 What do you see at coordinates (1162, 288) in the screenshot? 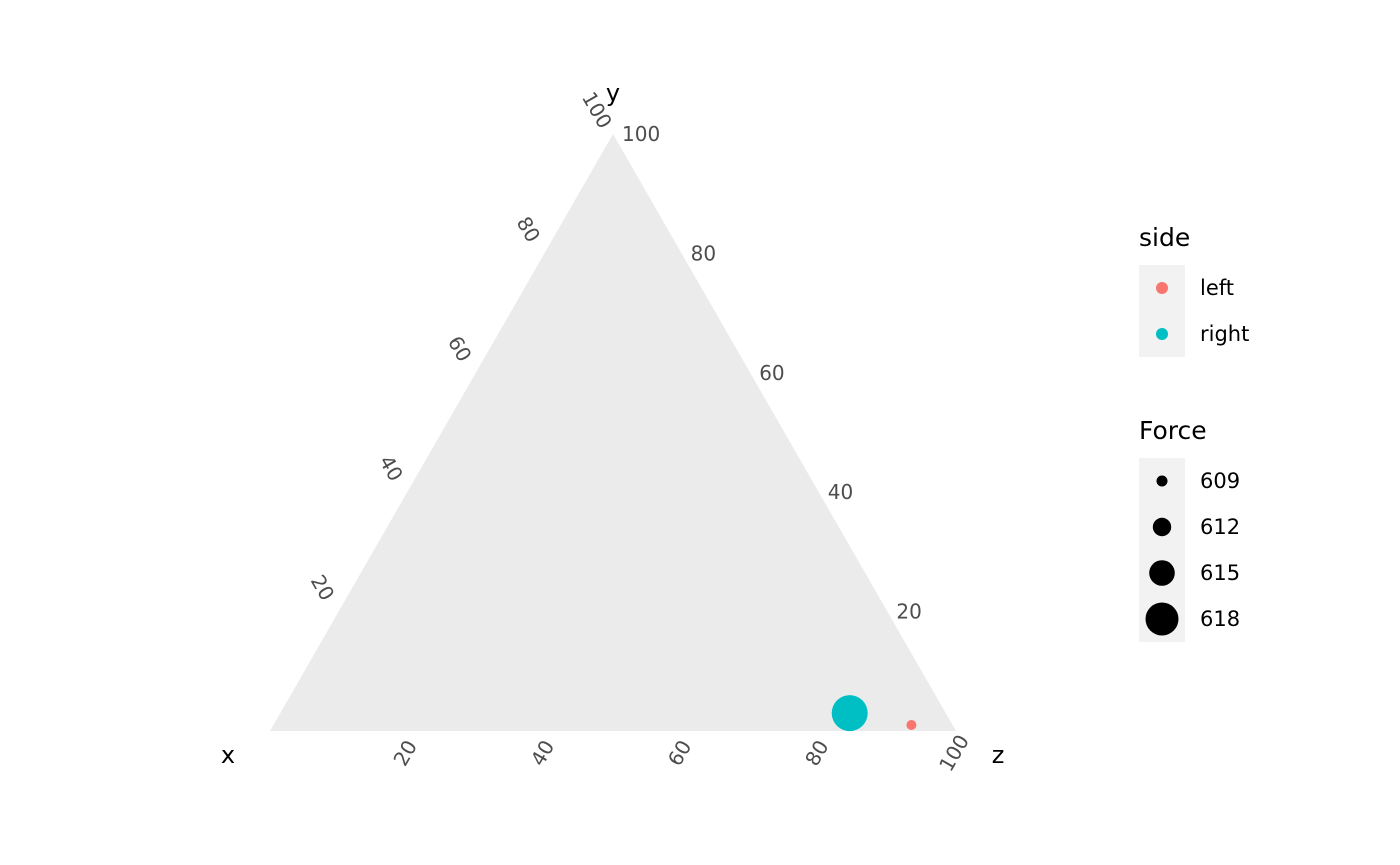
I see `legend-key-left` at bounding box center [1162, 288].